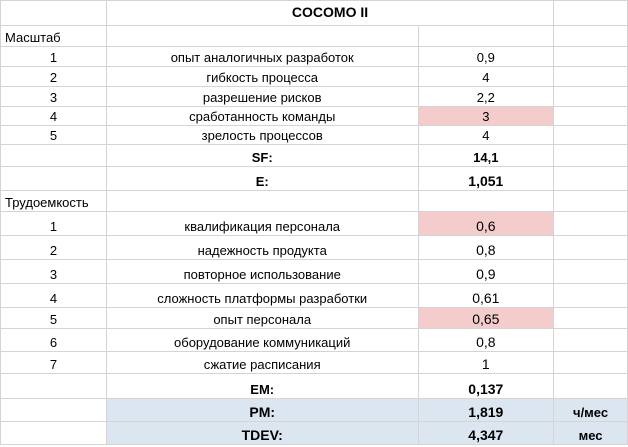 The image size is (628, 447). I want to click on sheet-title: COCOMO II, so click(330, 13).